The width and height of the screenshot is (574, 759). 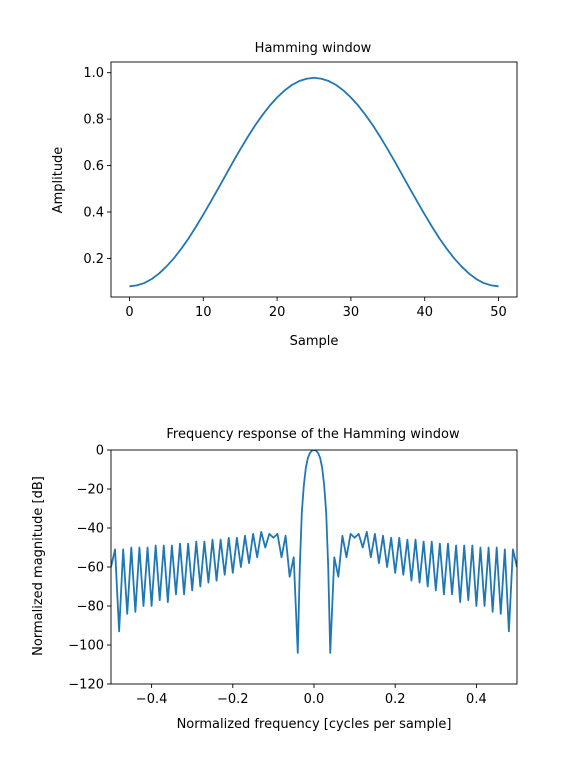 I want to click on x-tick-label: 30, so click(x=351, y=312).